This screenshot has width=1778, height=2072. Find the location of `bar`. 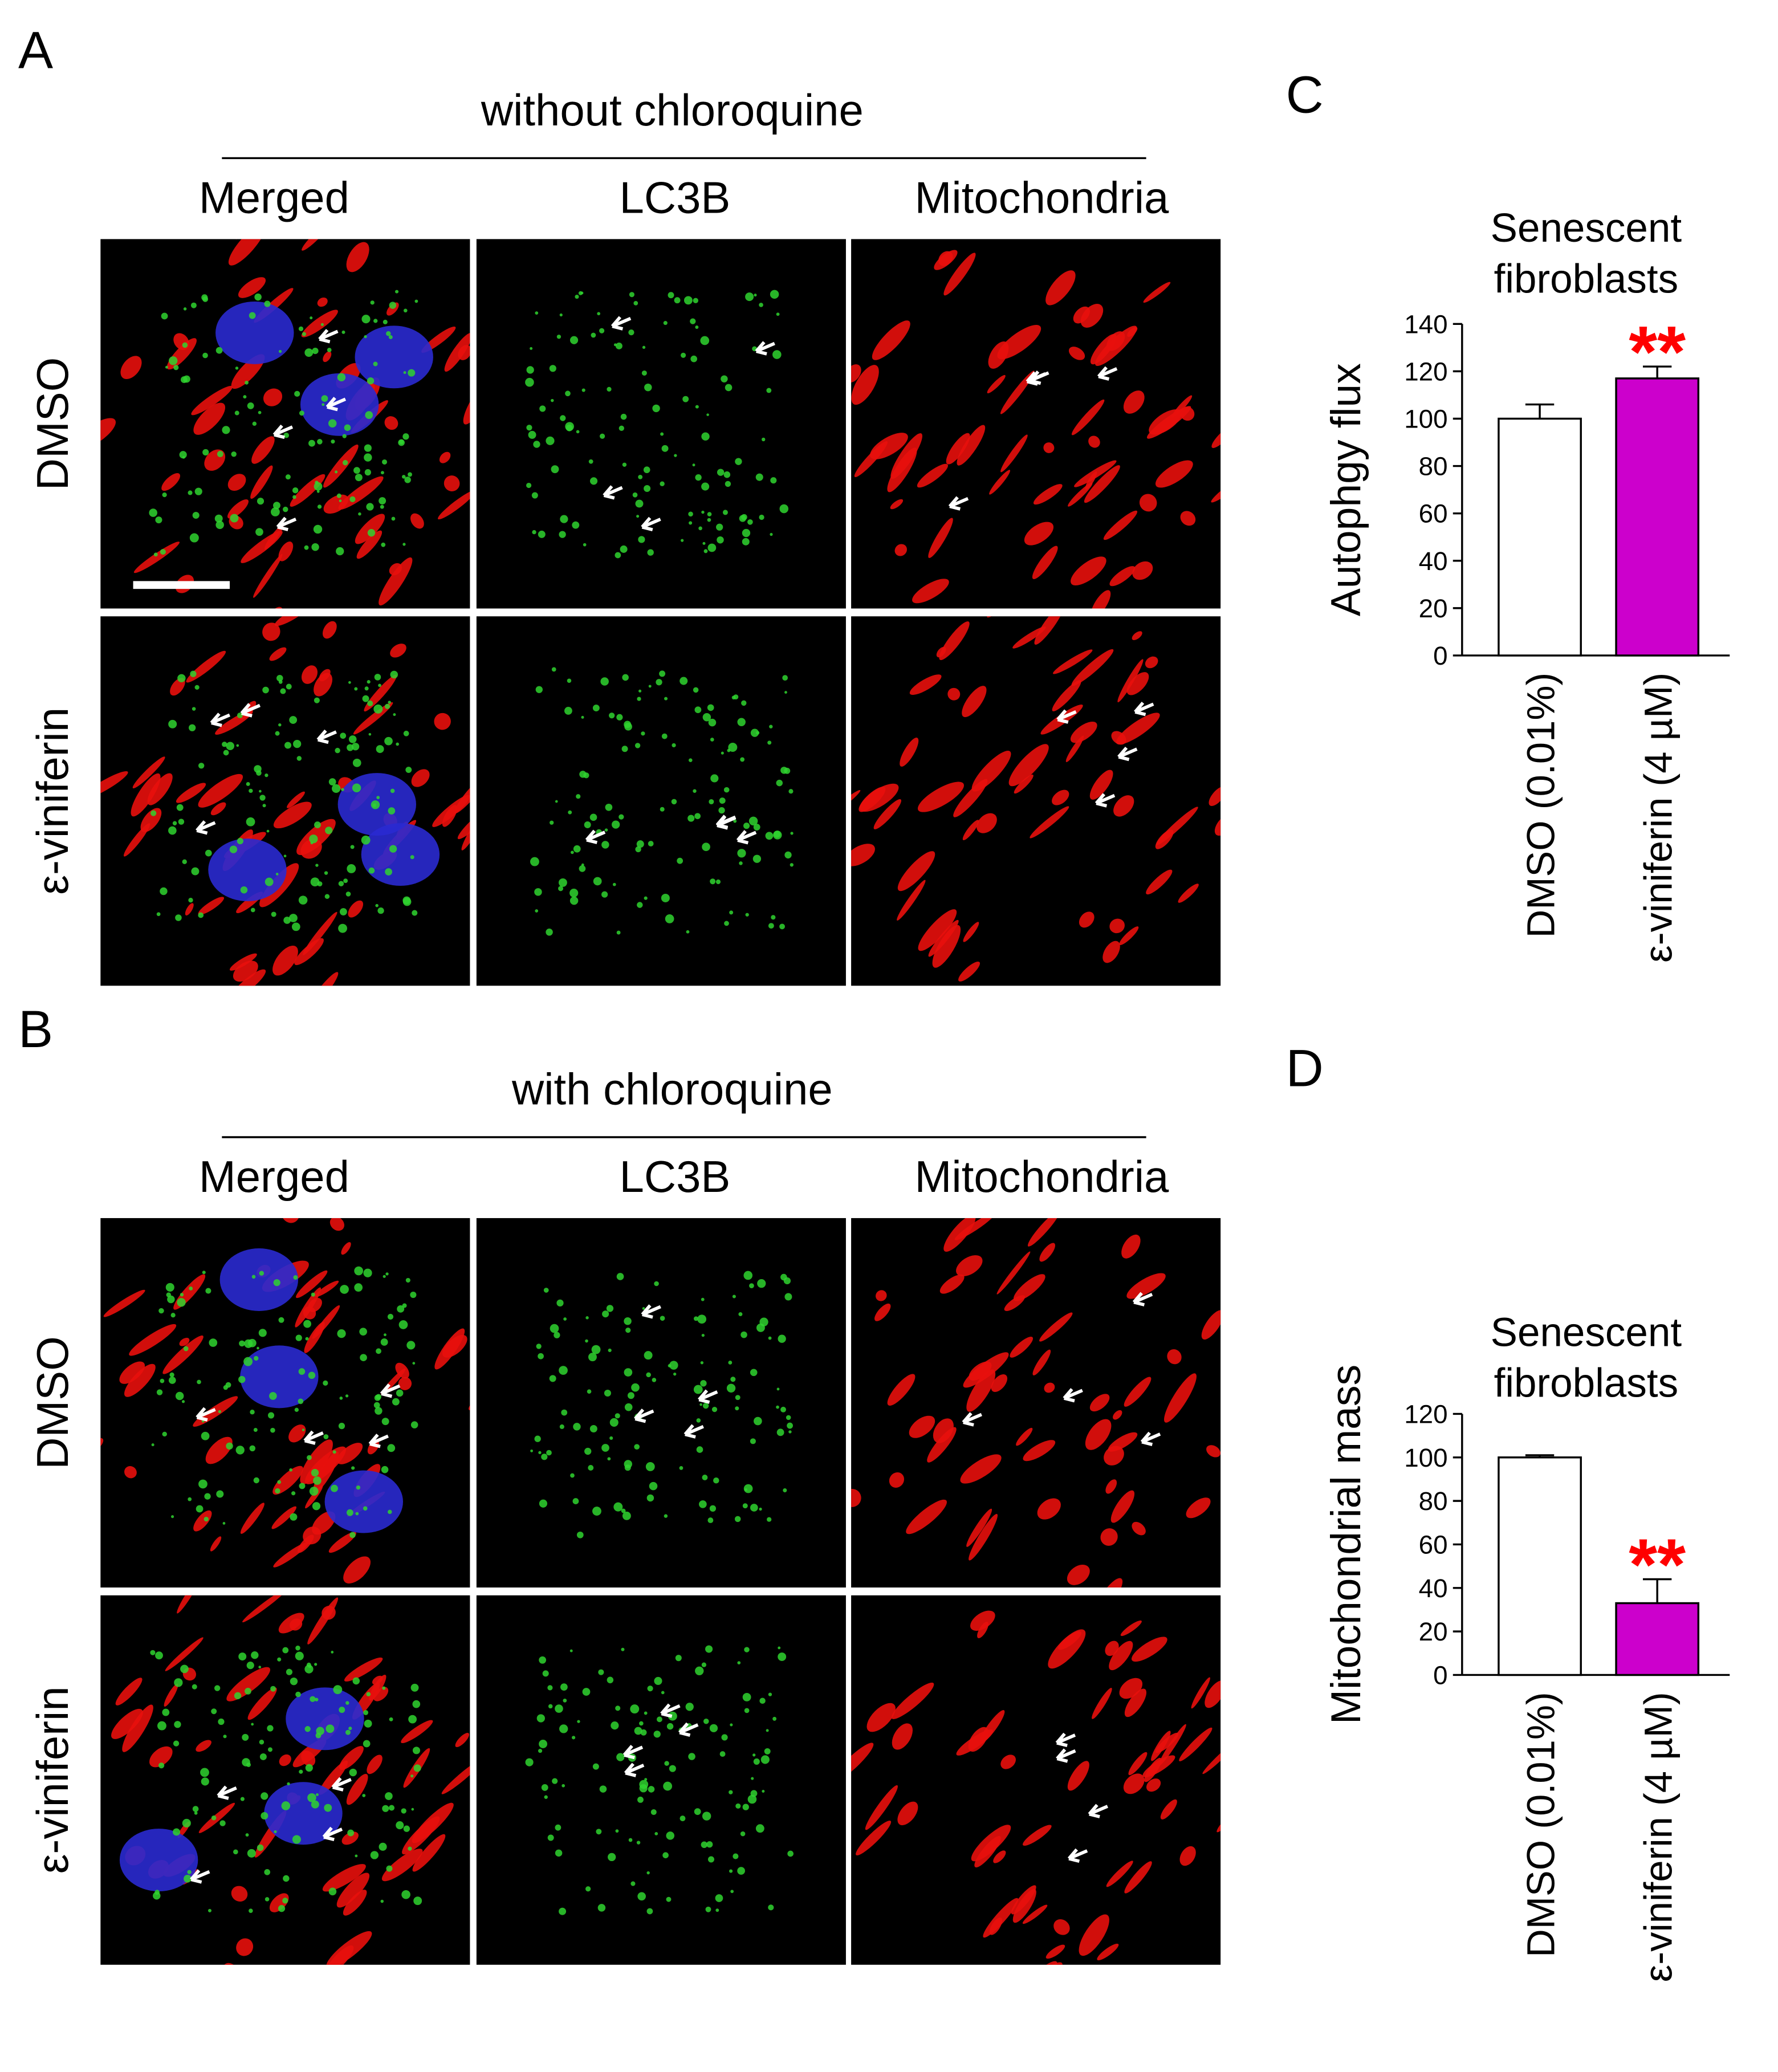

bar is located at coordinates (1657, 517).